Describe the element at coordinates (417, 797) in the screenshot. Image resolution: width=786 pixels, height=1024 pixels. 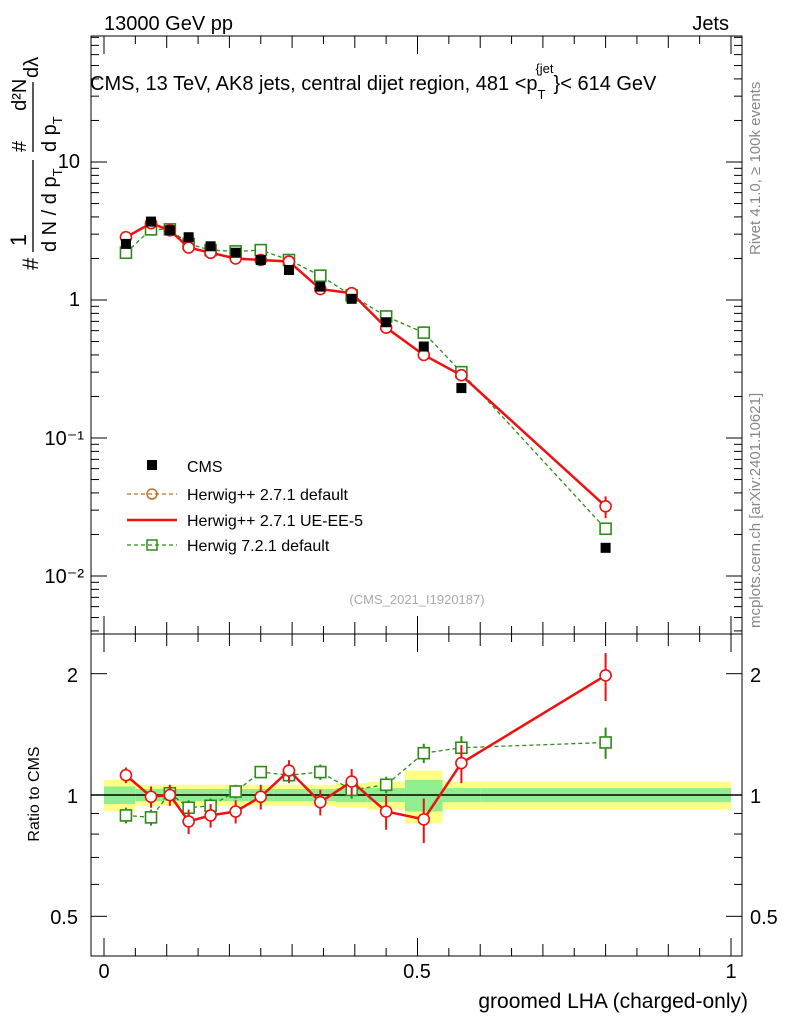
I see `ratio-uncertainty-bands` at that location.